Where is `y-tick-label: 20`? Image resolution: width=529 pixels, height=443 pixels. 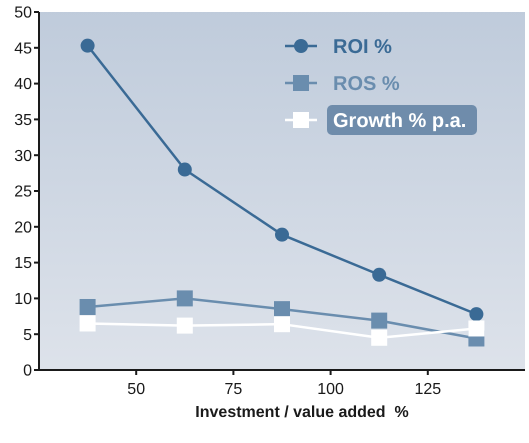
y-tick-label: 20 is located at coordinates (23, 227).